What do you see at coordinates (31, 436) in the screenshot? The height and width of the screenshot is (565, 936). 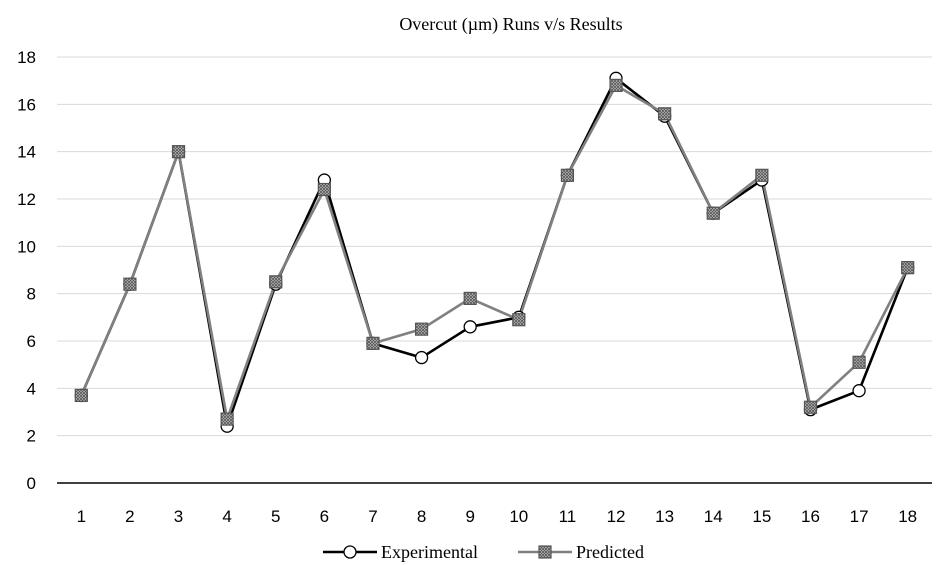 I see `y-tick-label-2: 2` at bounding box center [31, 436].